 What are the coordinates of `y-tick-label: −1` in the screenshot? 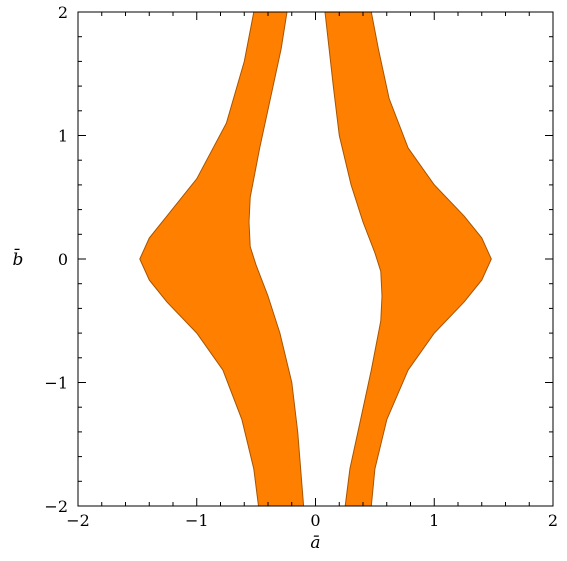 It's located at (56, 383).